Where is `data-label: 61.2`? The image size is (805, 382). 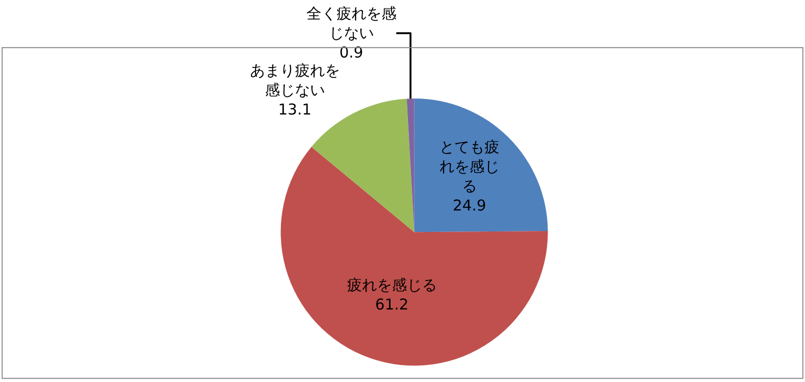 data-label: 61.2 is located at coordinates (392, 305).